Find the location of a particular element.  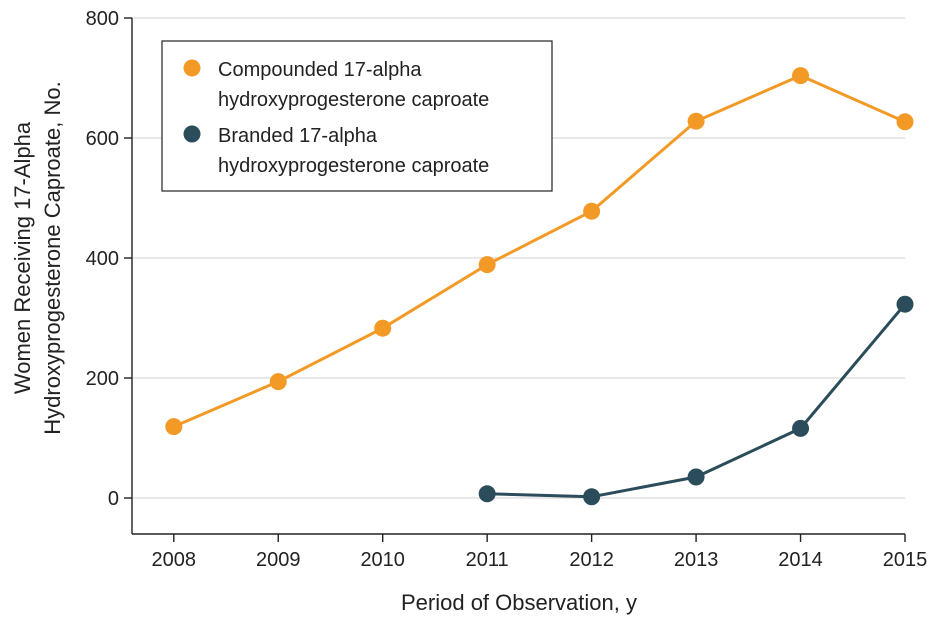

data-point-compounded-2014 is located at coordinates (801, 76).